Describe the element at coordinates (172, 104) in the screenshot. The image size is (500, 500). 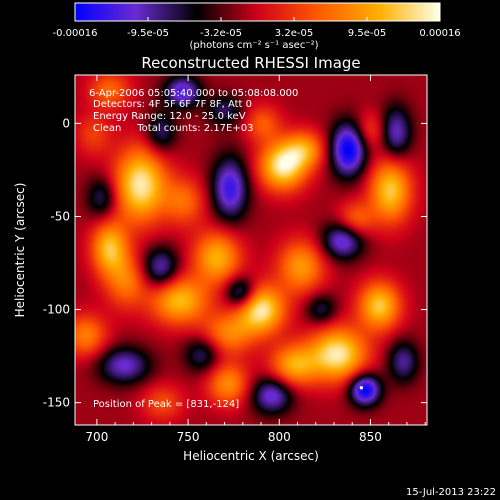
I see `annotation-detectors: Detectors: 4F 5F 6F 7F 8F, Att 0` at that location.